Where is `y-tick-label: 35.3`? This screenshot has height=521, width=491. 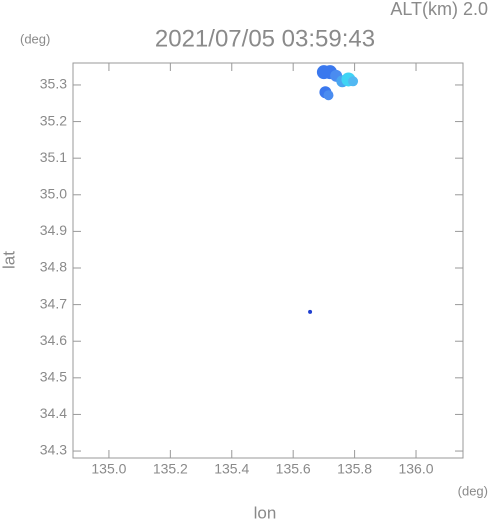 y-tick-label: 35.3 is located at coordinates (53, 84).